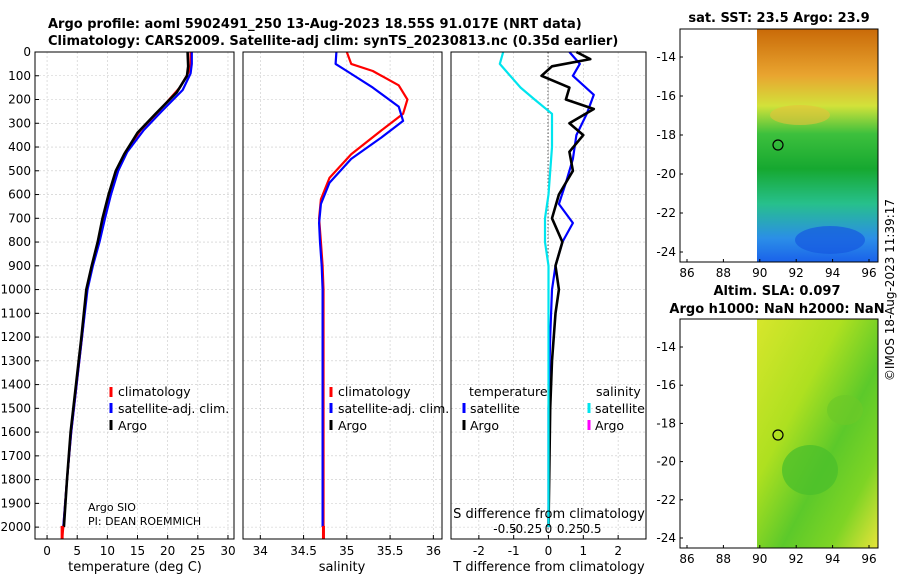 Image resolution: width=900 pixels, height=580 pixels. What do you see at coordinates (620, 408) in the screenshot?
I see `legend-sal-satellite-label: satellite` at bounding box center [620, 408].